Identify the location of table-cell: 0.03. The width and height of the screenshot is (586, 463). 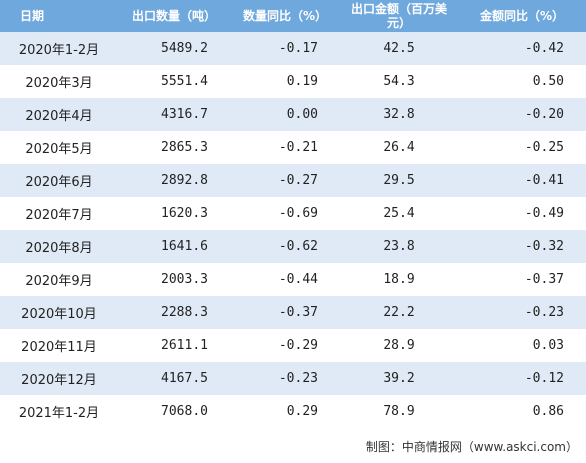
(548, 345).